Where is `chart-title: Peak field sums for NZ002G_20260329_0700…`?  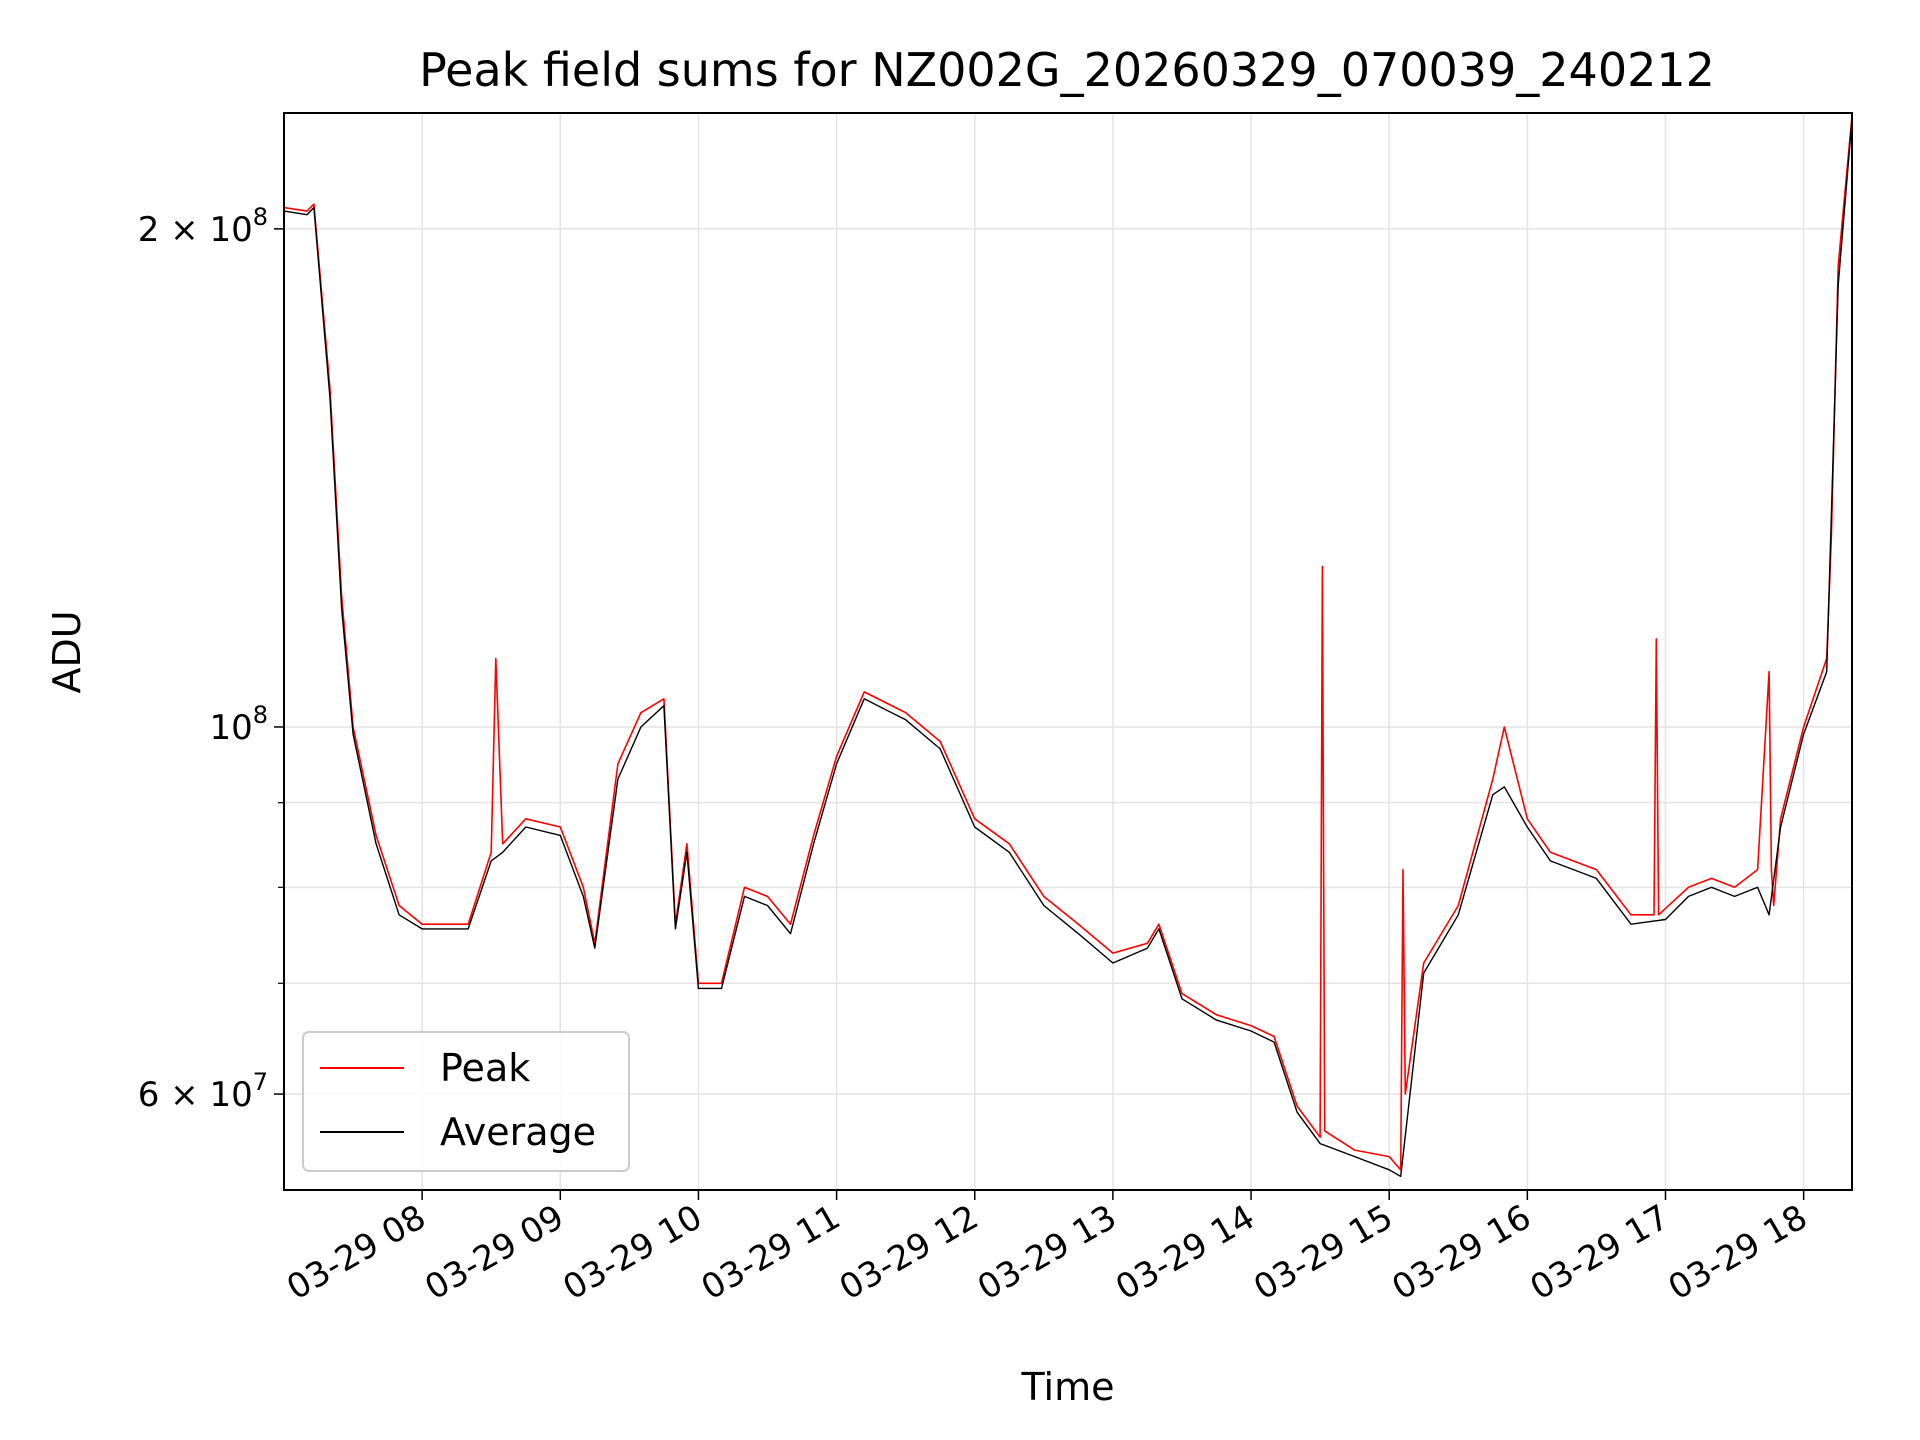 chart-title: Peak field sums for NZ002G_20260329_0700… is located at coordinates (1067, 70).